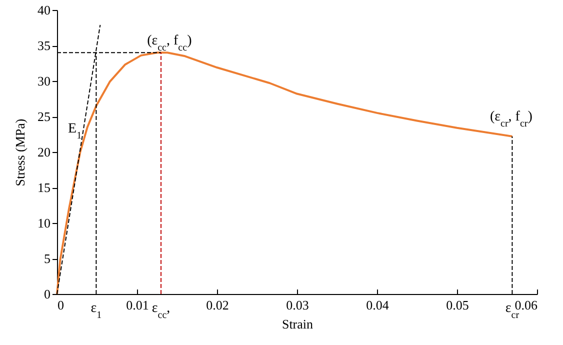  I want to click on y-tick-label: 20, so click(44, 152).